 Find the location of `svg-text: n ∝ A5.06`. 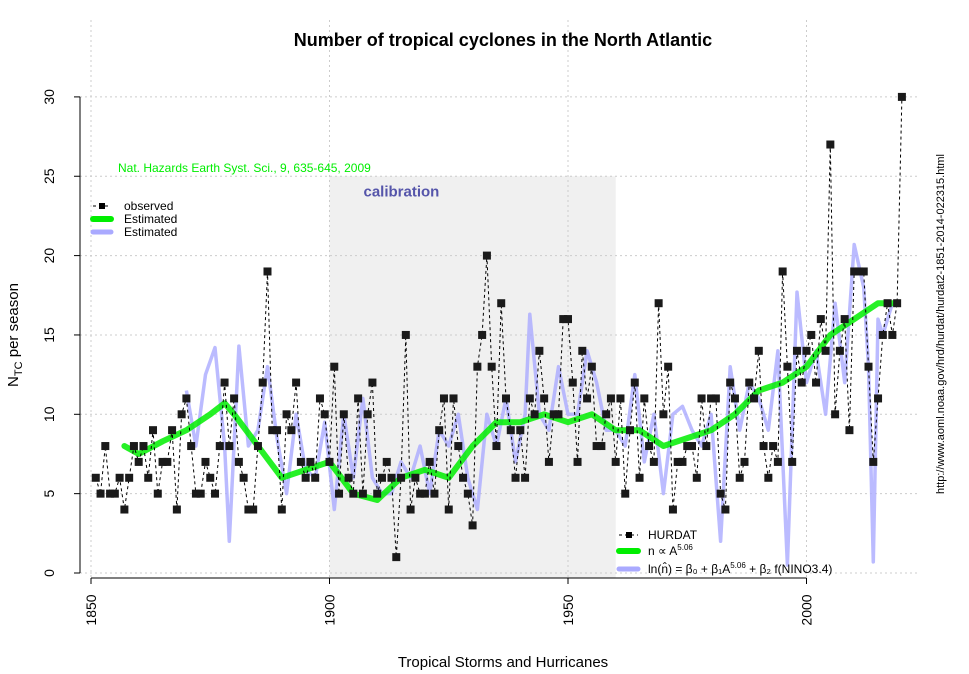

svg-text: n ∝ A5.06 is located at coordinates (670, 550).